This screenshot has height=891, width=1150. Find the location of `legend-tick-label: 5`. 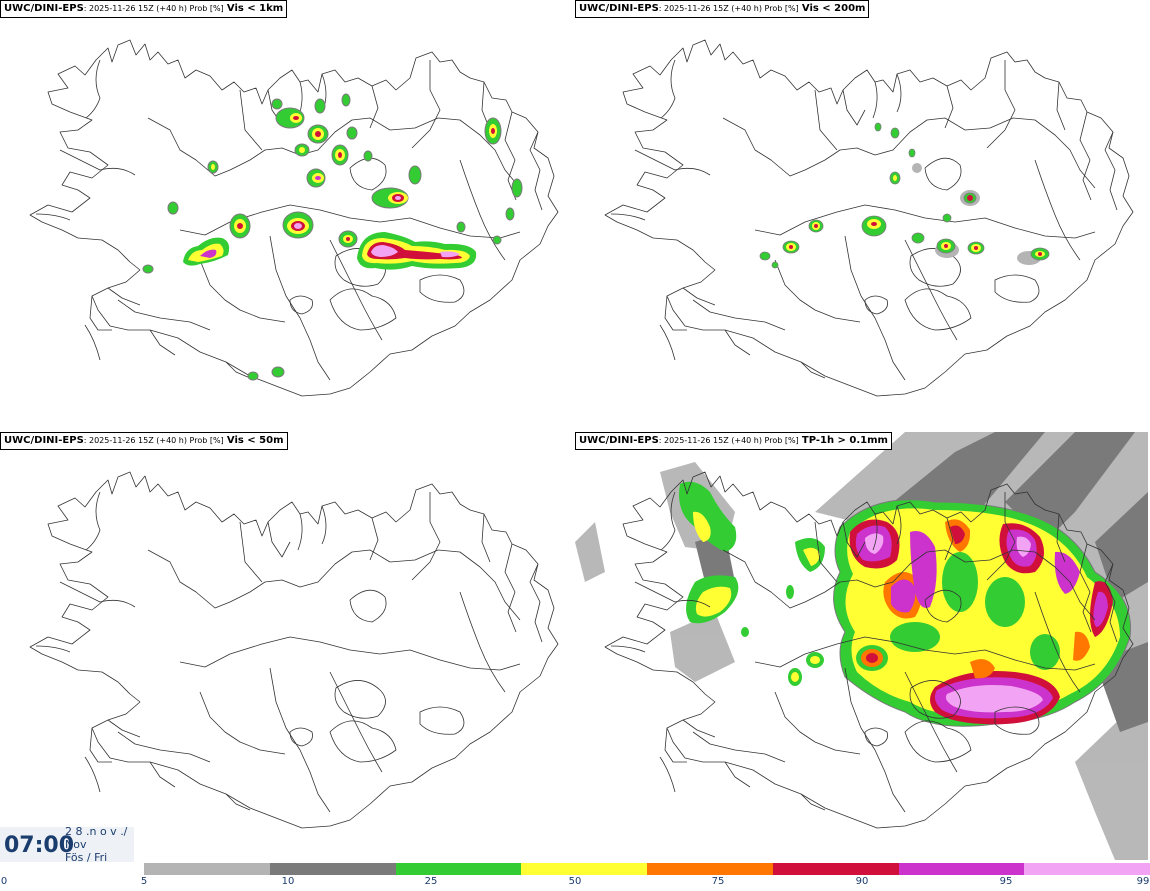

legend-tick-label: 5 is located at coordinates (144, 881).